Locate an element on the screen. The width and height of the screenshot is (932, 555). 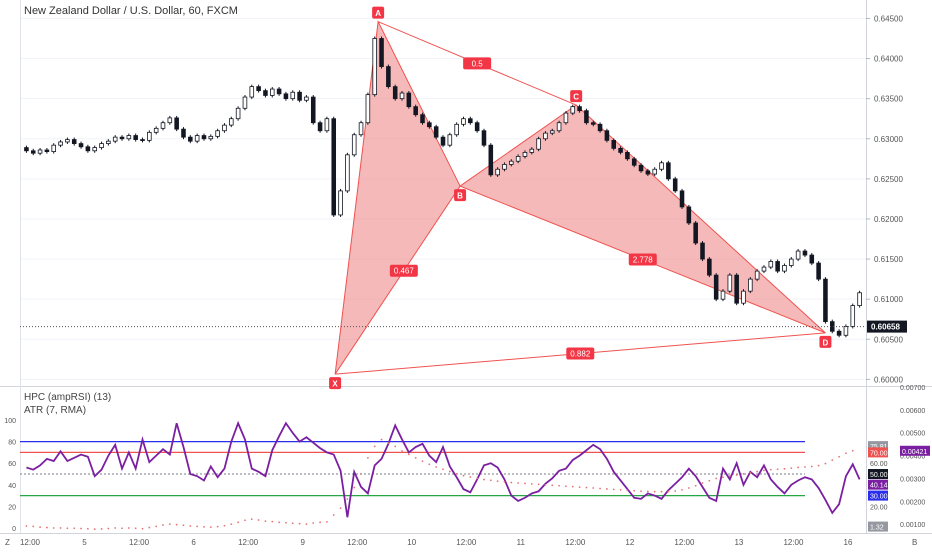
time-tick-label: 6 is located at coordinates (193, 542).